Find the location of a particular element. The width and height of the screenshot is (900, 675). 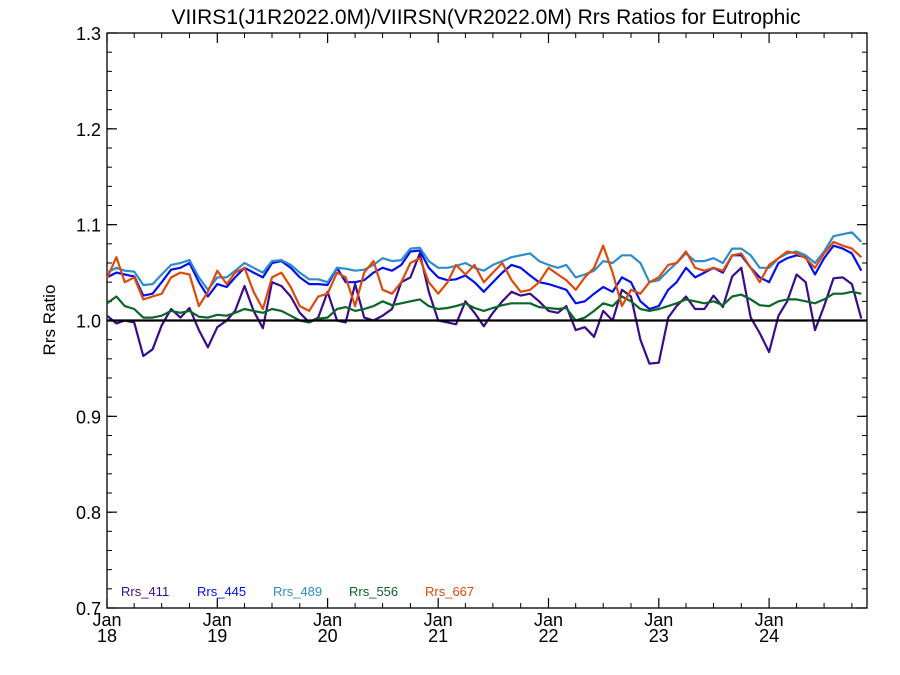

x-tick-year-label: 24 is located at coordinates (769, 636).